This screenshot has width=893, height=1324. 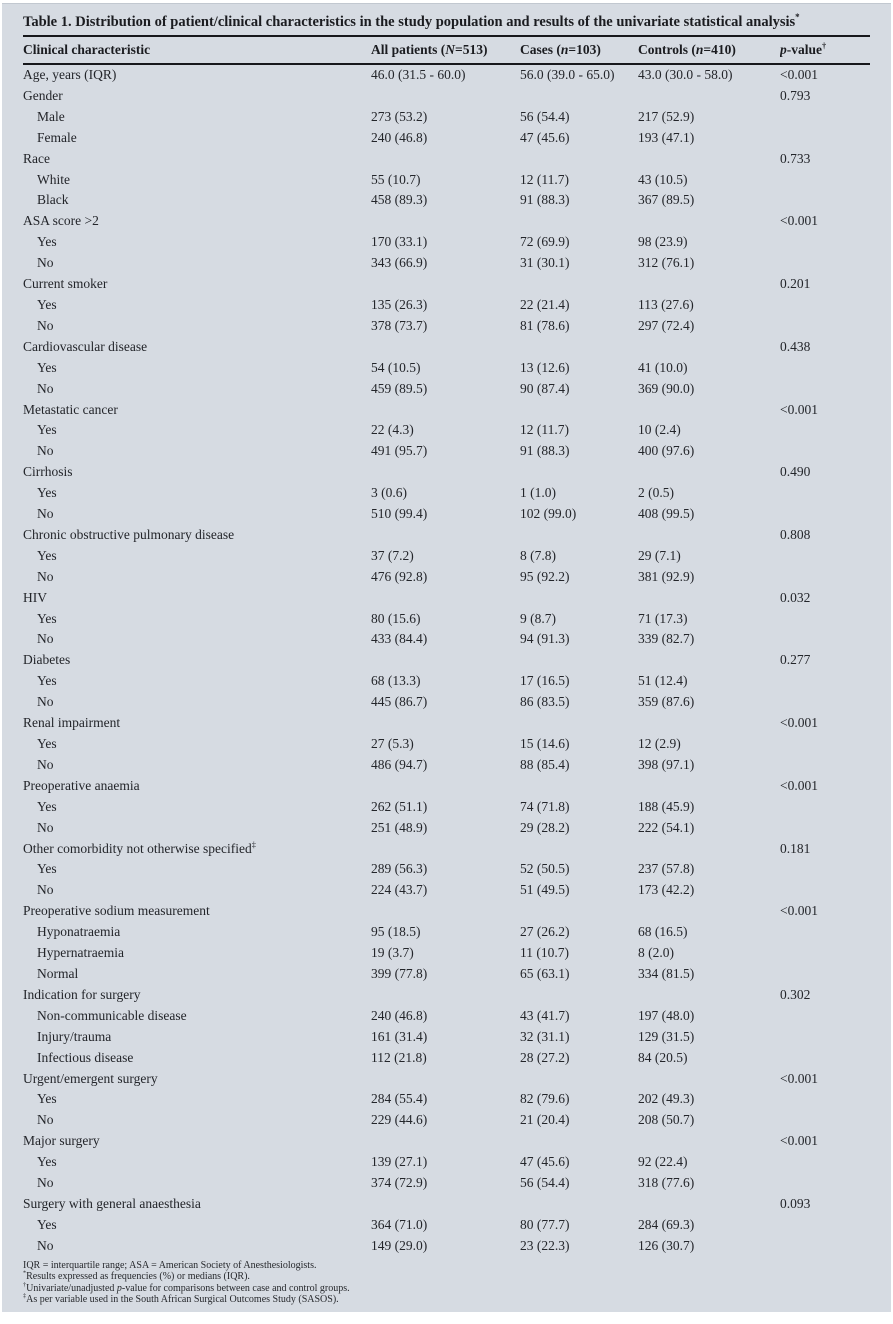 I want to click on characteristic-cell: Metastatic cancer, so click(x=70, y=409).